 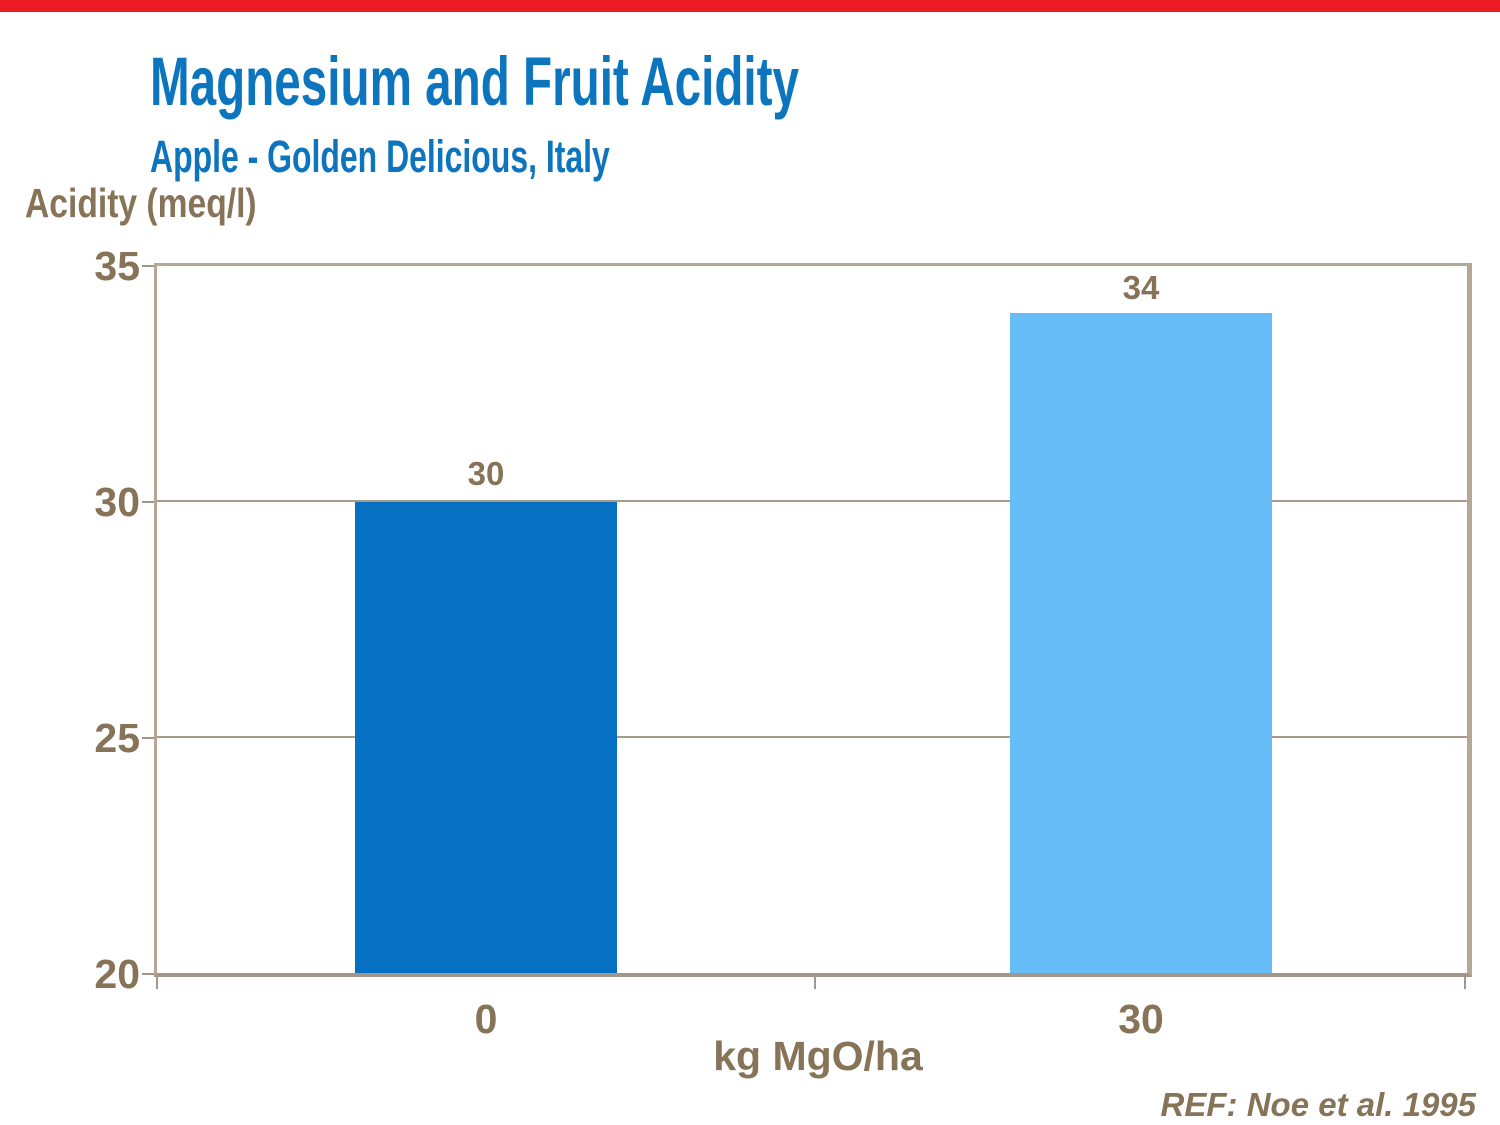 I want to click on y-tick-label-25: 25, so click(x=117, y=738).